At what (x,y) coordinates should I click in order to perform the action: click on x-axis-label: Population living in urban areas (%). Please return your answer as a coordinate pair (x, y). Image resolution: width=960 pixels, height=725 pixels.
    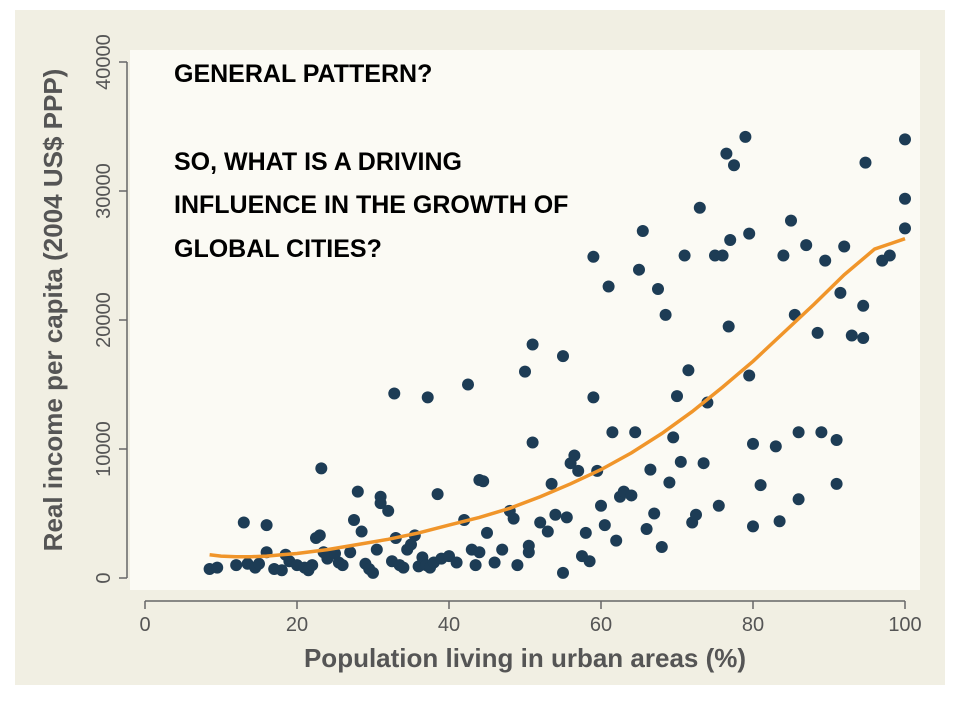
    Looking at the image, I should click on (525, 658).